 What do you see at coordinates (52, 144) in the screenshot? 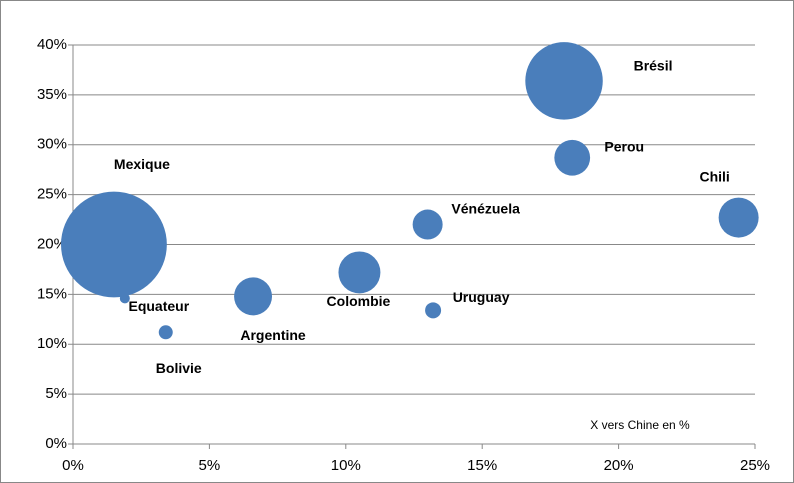
I see `y-tick-label: 30%` at bounding box center [52, 144].